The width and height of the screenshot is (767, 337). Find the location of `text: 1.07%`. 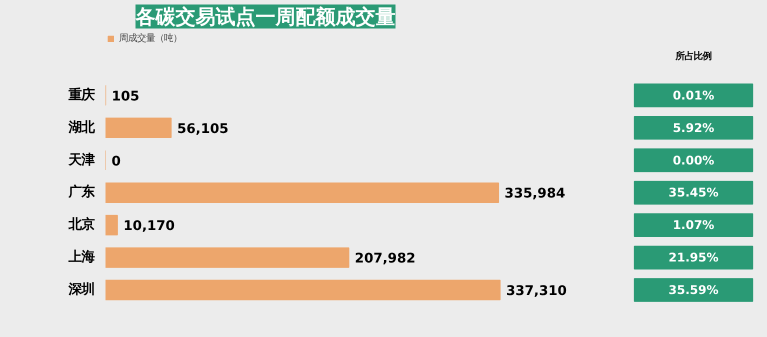

text: 1.07% is located at coordinates (693, 225).